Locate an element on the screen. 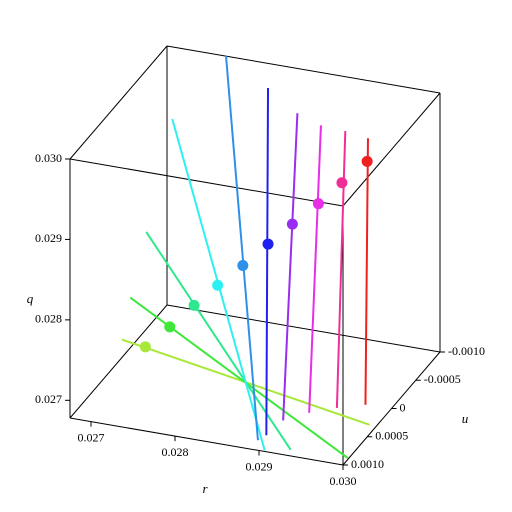  u-tick-label: 0.0010 is located at coordinates (367, 464).